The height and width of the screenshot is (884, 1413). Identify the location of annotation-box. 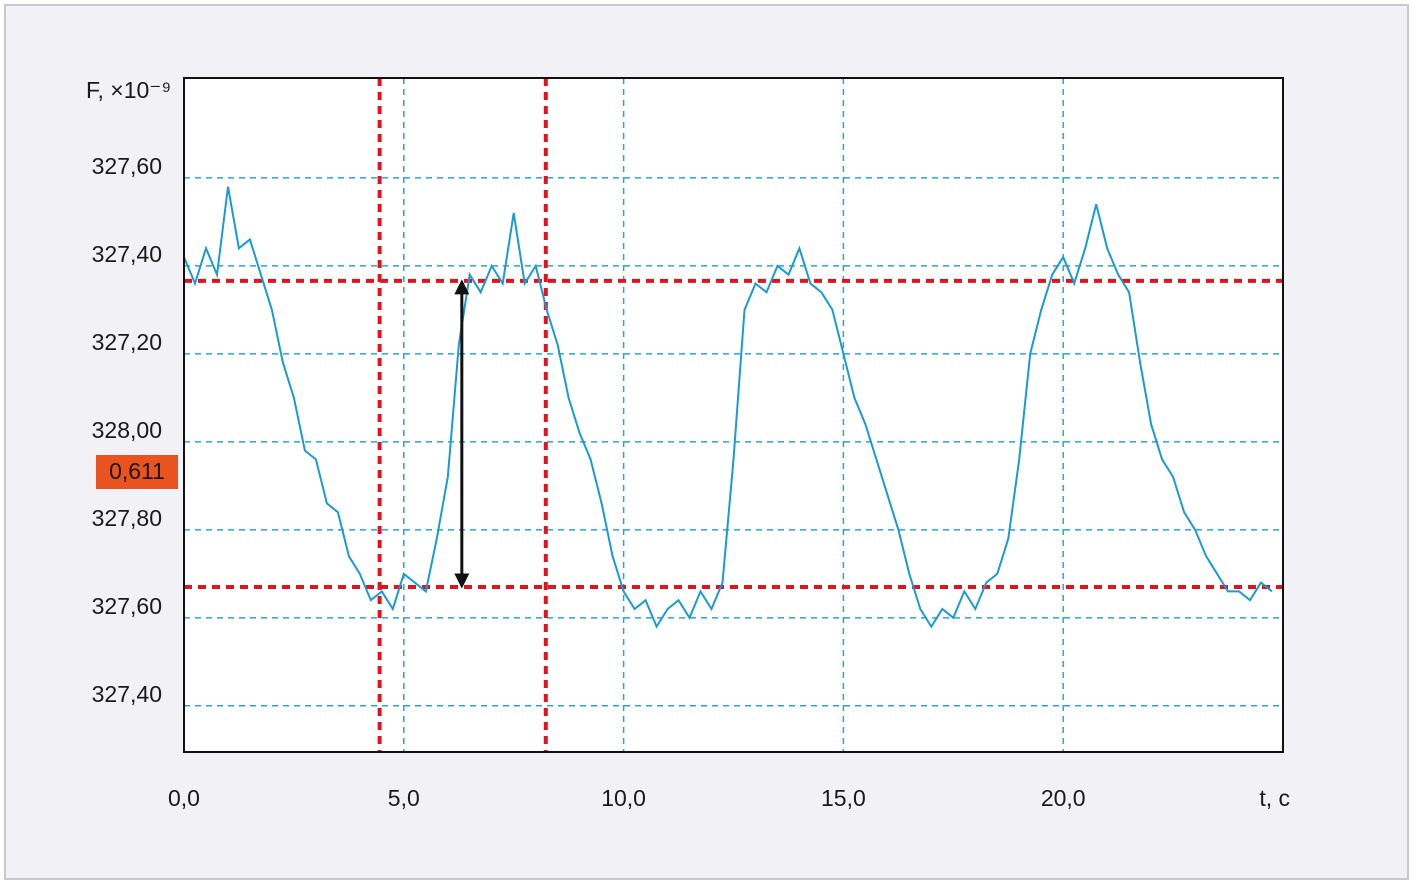
(137, 472).